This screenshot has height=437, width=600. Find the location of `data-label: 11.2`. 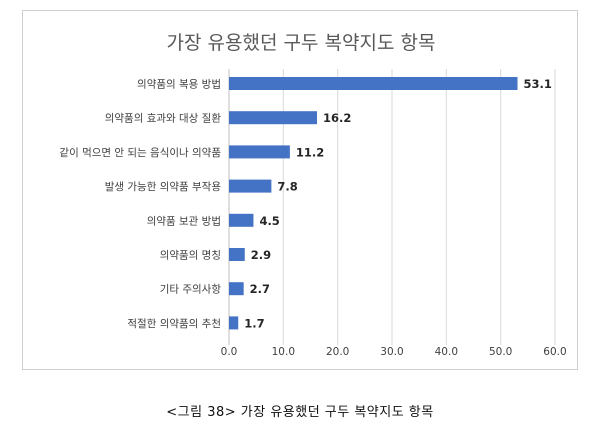

data-label: 11.2 is located at coordinates (310, 152).